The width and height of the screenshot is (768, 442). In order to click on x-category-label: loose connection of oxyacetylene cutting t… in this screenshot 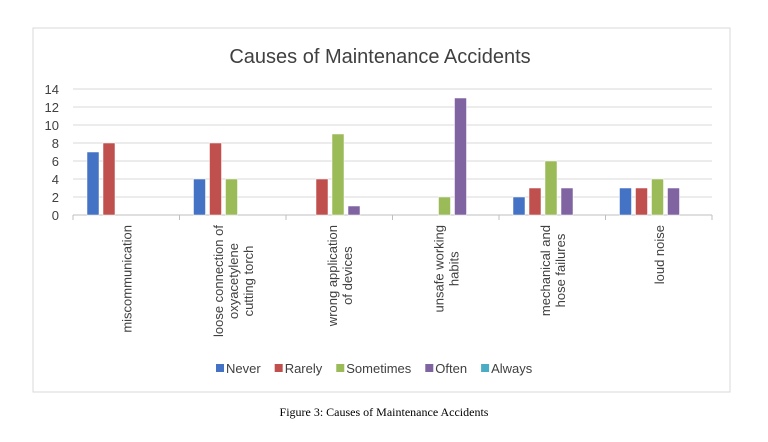, I will do `click(233, 281)`.